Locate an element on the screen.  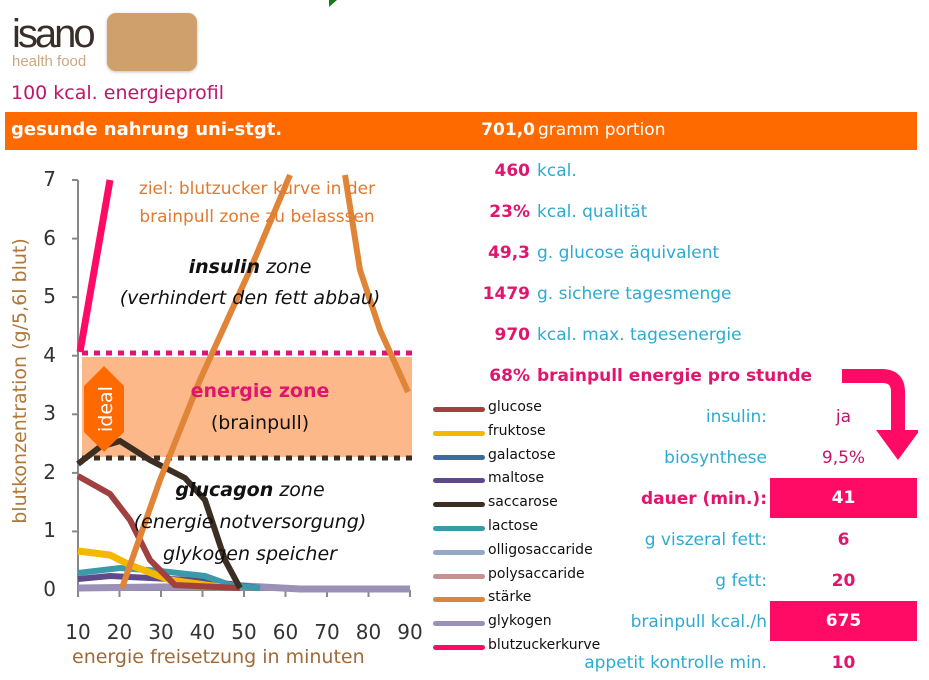
legend-item-galactose: galactose is located at coordinates (521, 458).